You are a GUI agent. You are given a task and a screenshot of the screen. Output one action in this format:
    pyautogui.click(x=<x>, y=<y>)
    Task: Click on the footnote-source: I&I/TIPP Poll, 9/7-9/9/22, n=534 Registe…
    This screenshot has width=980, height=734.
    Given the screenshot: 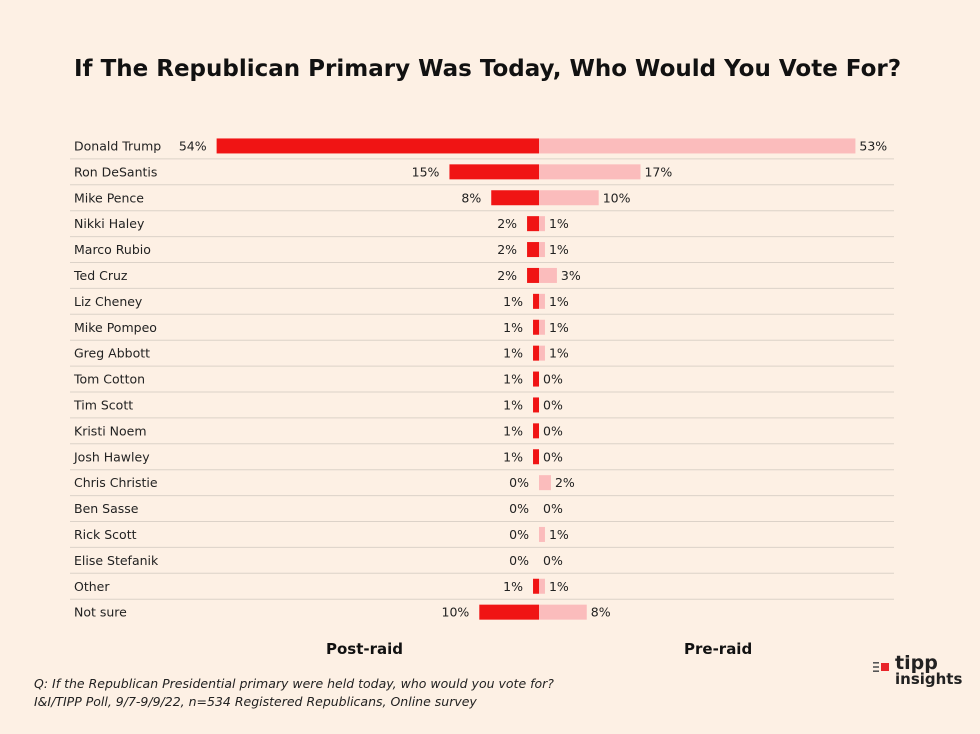 What is the action you would take?
    pyautogui.click(x=255, y=701)
    